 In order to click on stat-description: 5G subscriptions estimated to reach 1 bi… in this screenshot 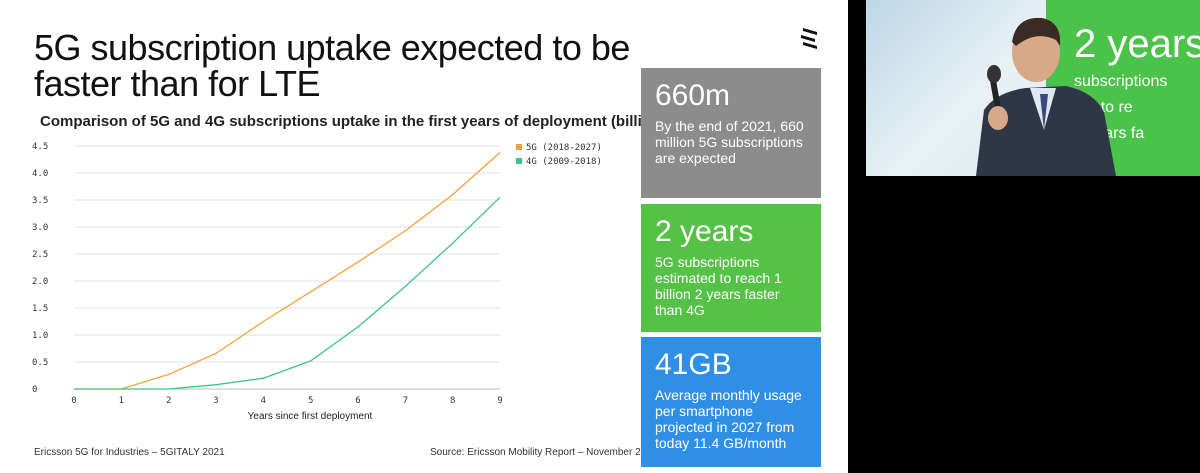, I will do `click(718, 286)`.